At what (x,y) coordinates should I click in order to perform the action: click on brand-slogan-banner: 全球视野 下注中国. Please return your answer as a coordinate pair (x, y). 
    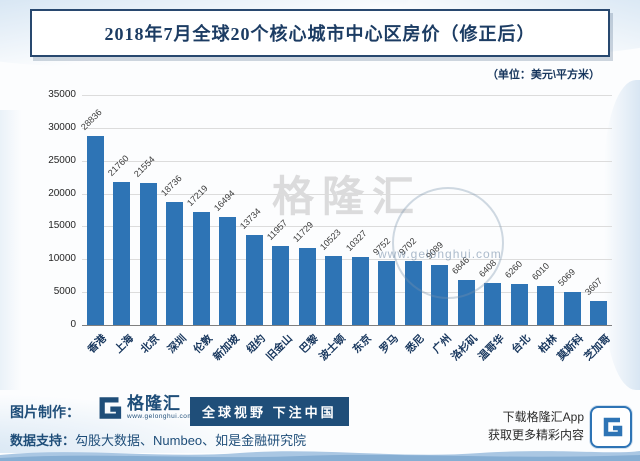
    Looking at the image, I should click on (269, 411).